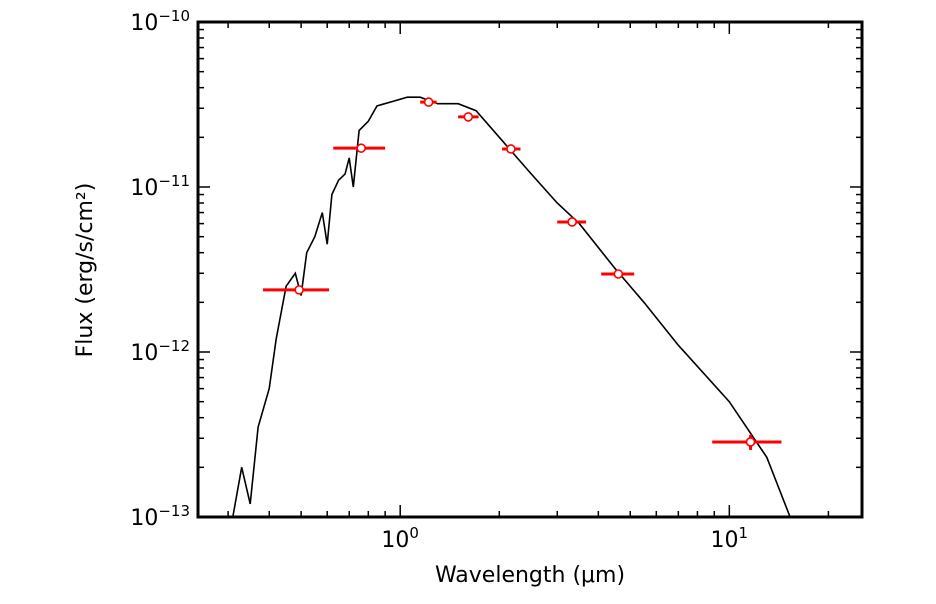 The height and width of the screenshot is (604, 936). I want to click on tick-label: 10⁻¹¹, so click(160, 186).